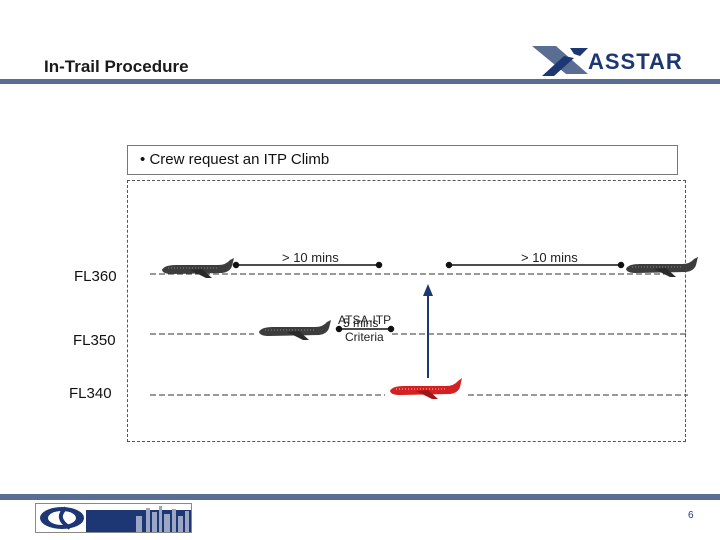 The width and height of the screenshot is (720, 540). What do you see at coordinates (691, 515) in the screenshot?
I see `page-number: 6` at bounding box center [691, 515].